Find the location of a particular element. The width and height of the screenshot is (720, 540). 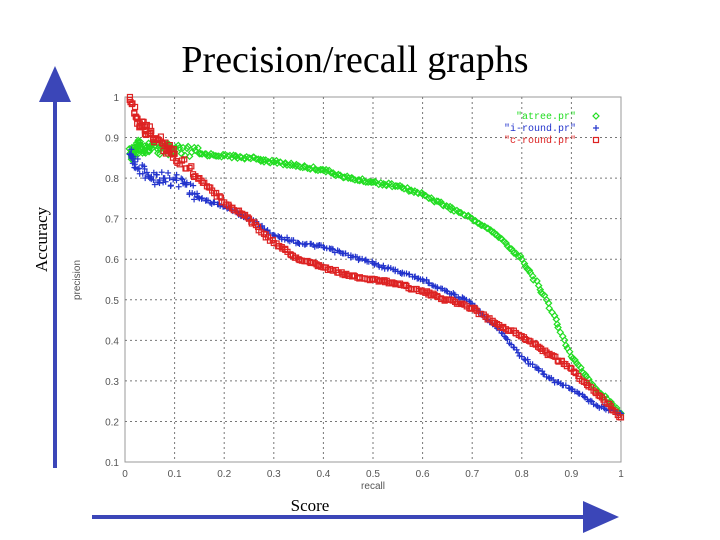

y-axis-title: precision is located at coordinates (77, 280).